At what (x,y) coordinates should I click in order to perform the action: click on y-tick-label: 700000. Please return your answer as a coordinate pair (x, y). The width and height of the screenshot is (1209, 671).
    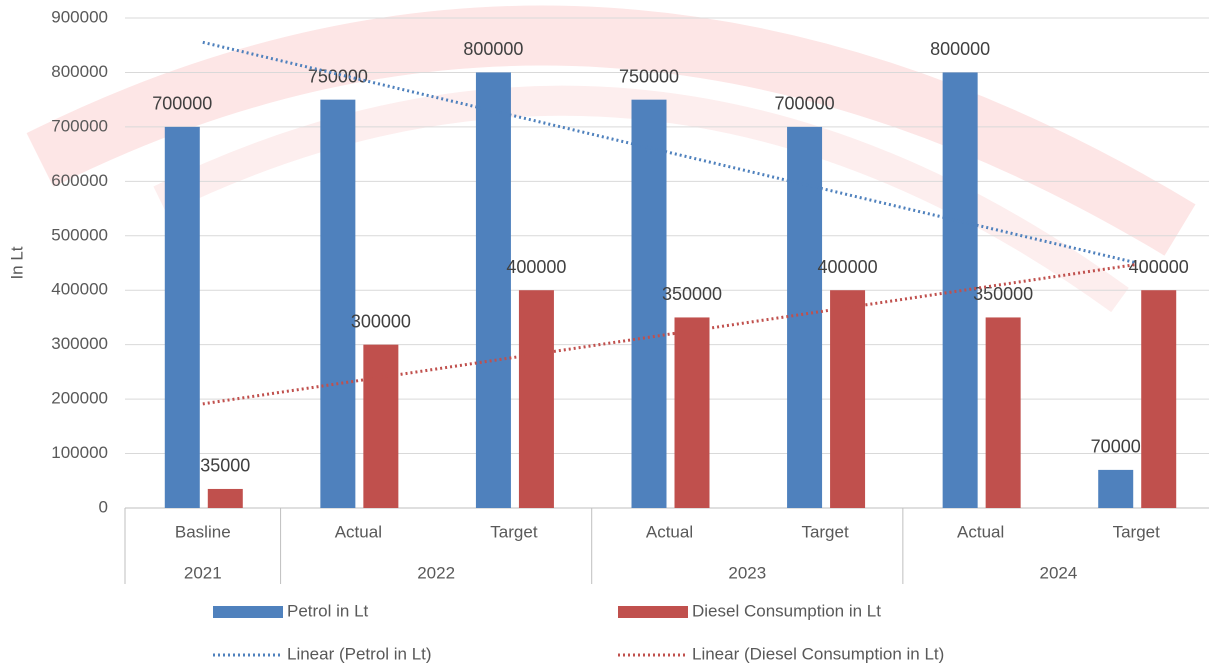
    Looking at the image, I should click on (79, 125).